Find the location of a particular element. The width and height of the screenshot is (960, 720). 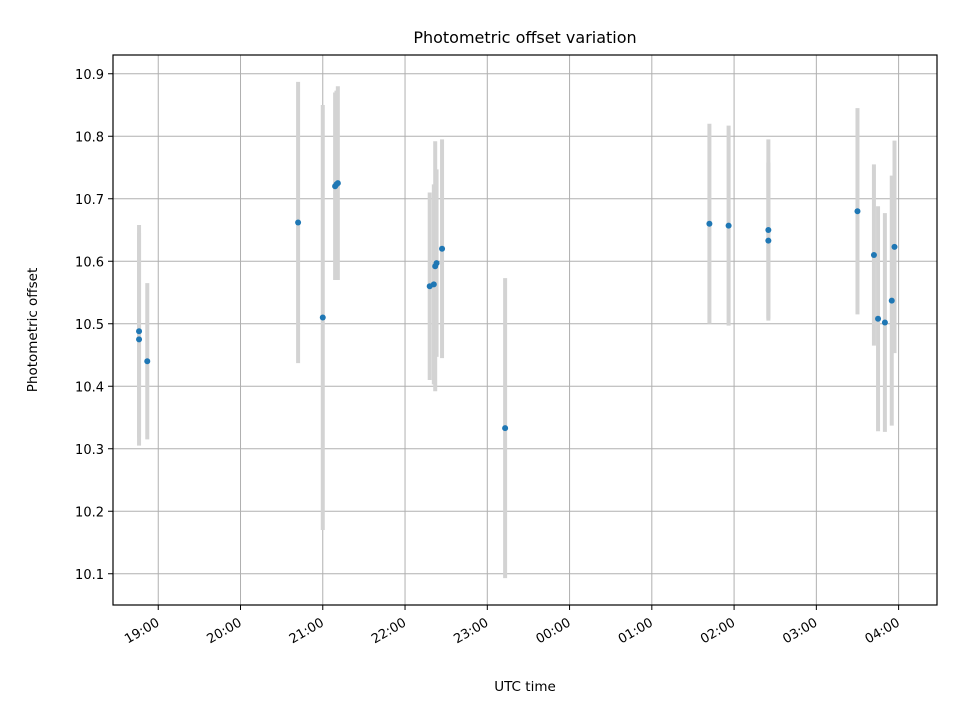

chart-title: Photometric offset variation is located at coordinates (524, 37).